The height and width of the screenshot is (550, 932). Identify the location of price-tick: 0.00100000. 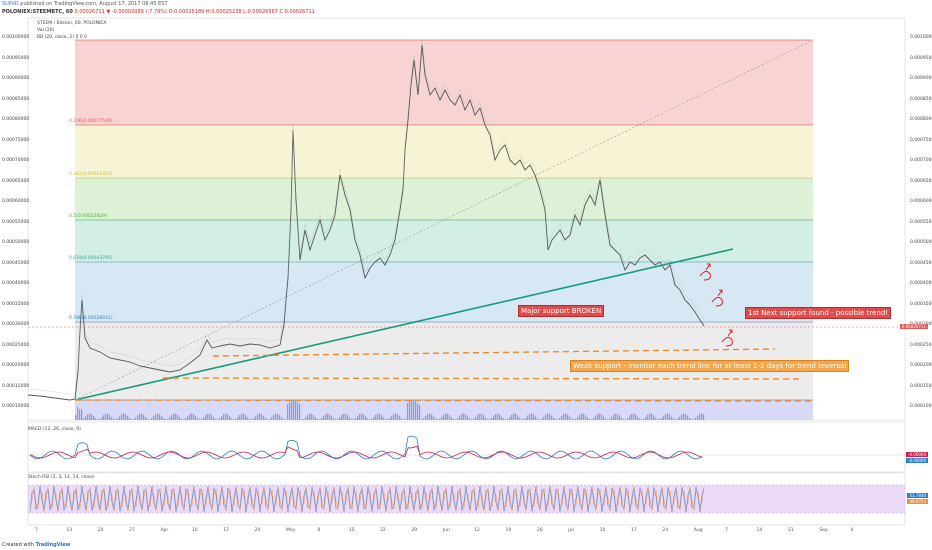
(921, 37).